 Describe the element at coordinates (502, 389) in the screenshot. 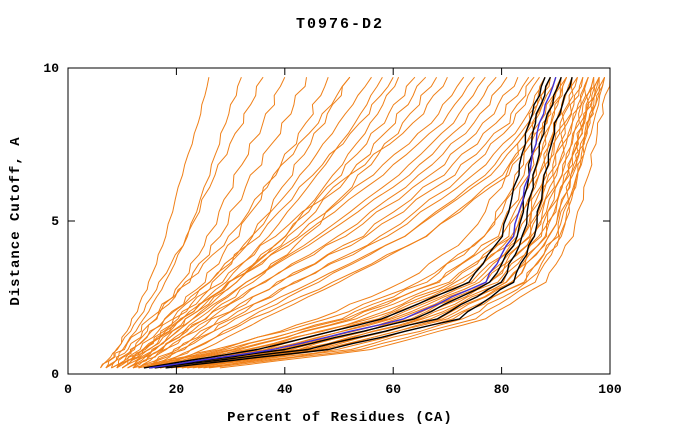

I see `x-tick-label: 80` at that location.